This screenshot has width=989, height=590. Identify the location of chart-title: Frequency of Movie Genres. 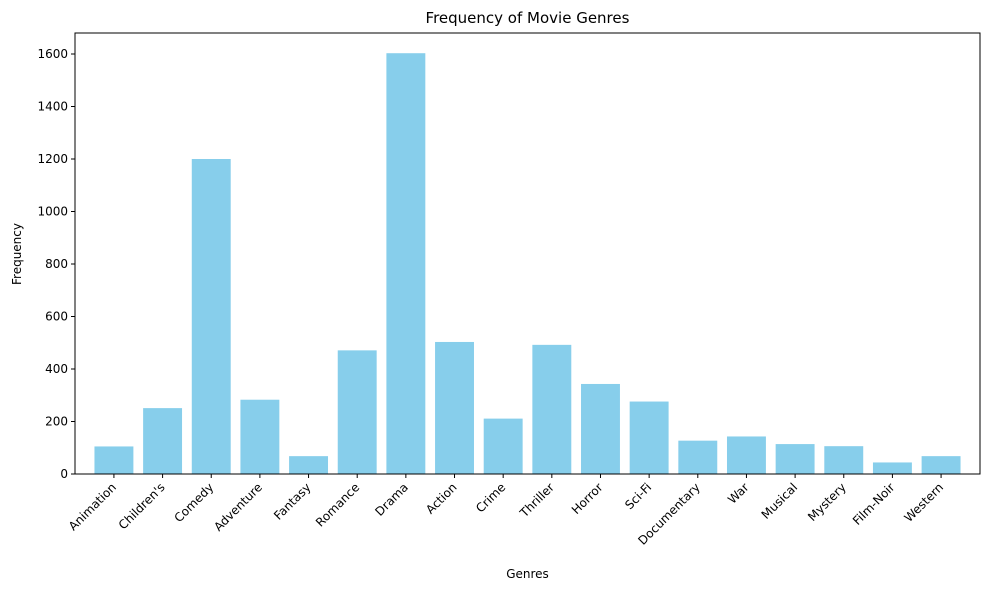
(528, 18).